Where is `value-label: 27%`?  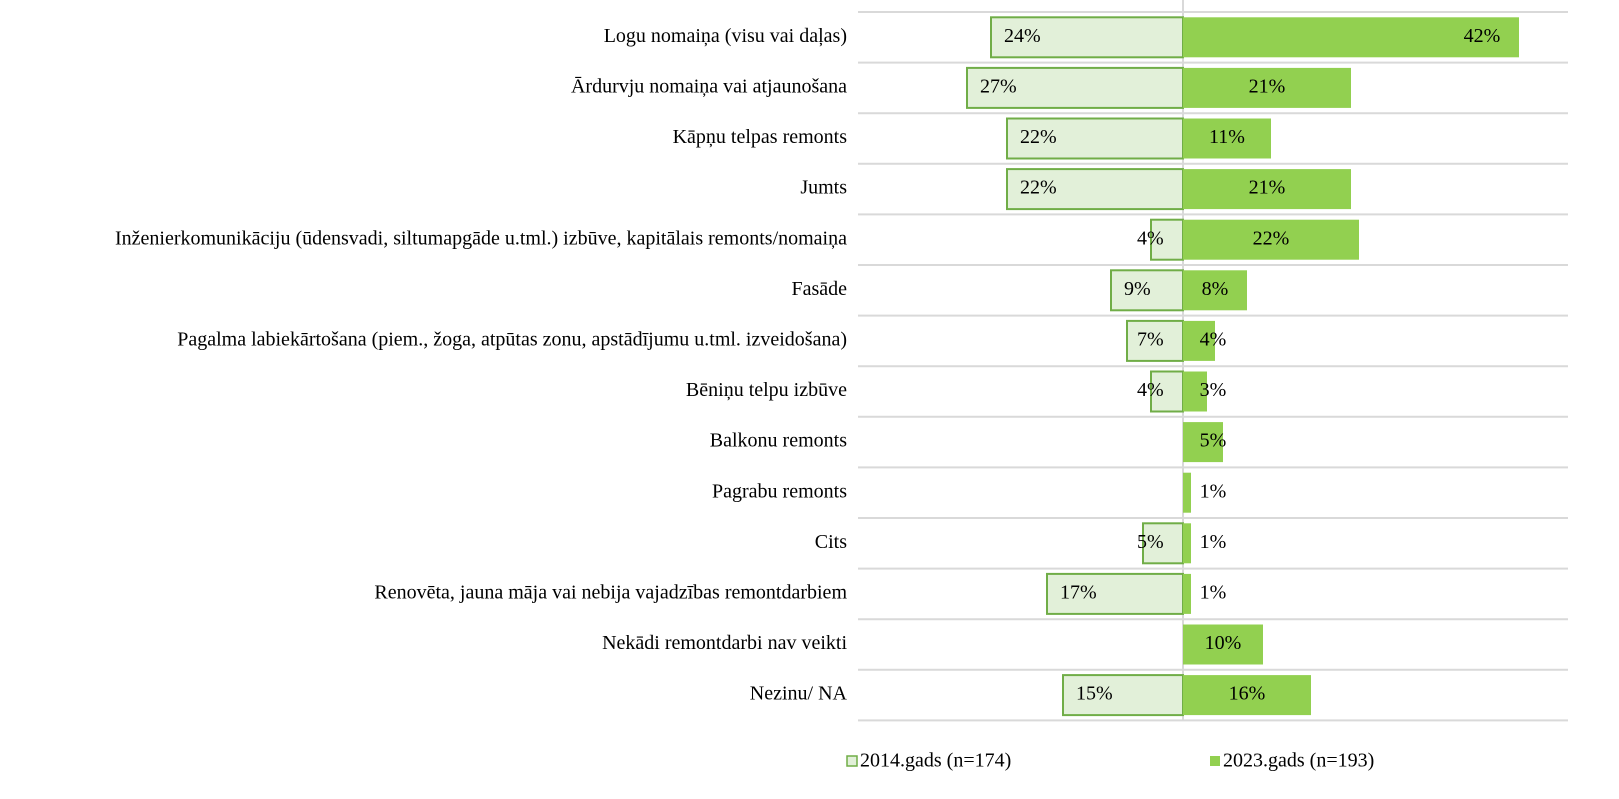 value-label: 27% is located at coordinates (998, 86).